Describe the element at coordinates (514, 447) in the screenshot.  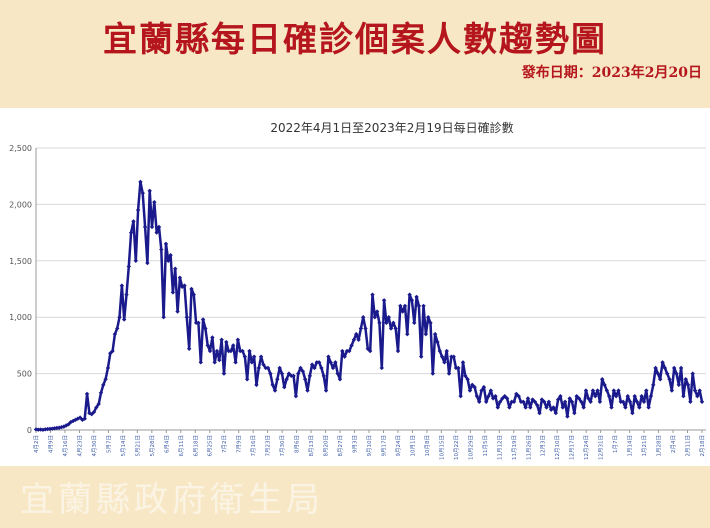
I see `x-tick-label: 11月19日` at that location.